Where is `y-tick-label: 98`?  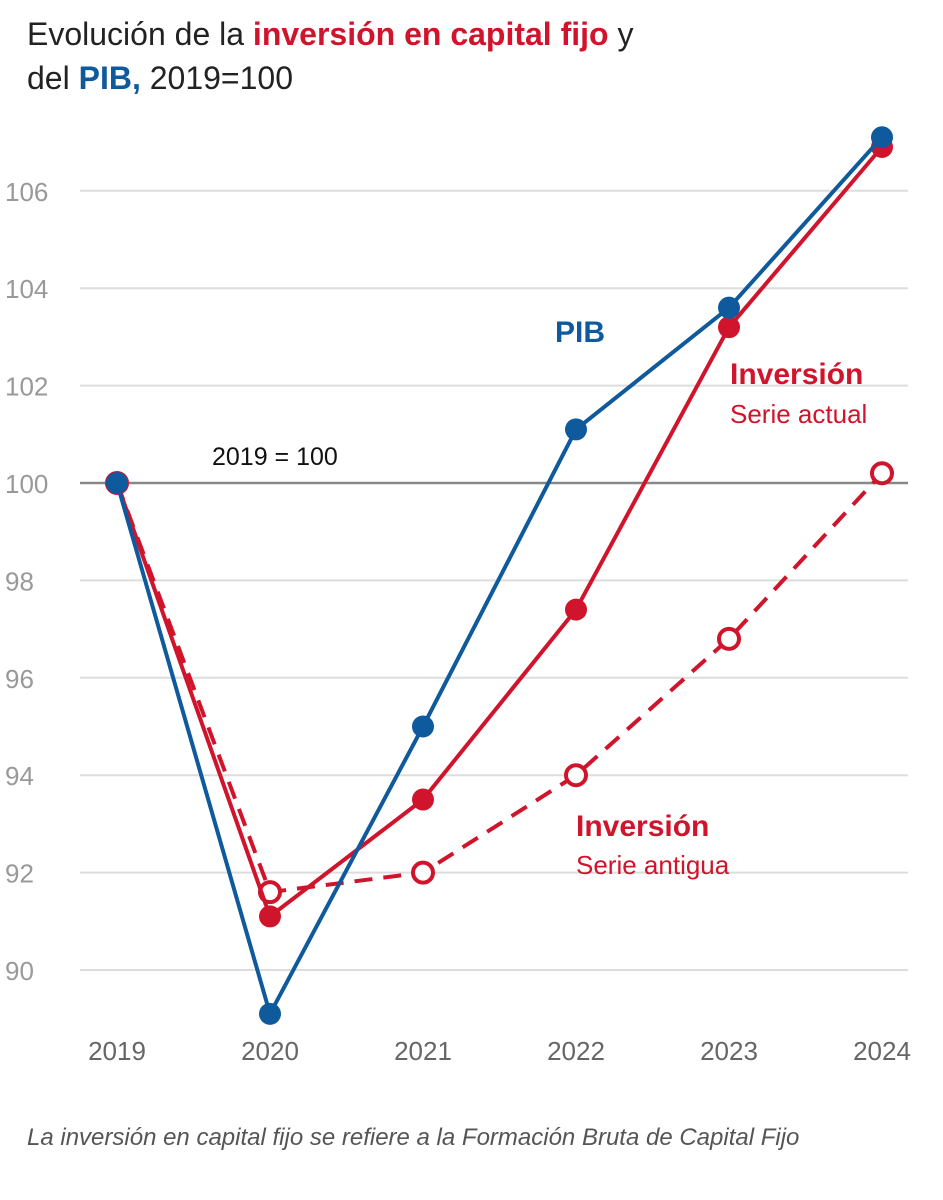 y-tick-label: 98 is located at coordinates (19, 581).